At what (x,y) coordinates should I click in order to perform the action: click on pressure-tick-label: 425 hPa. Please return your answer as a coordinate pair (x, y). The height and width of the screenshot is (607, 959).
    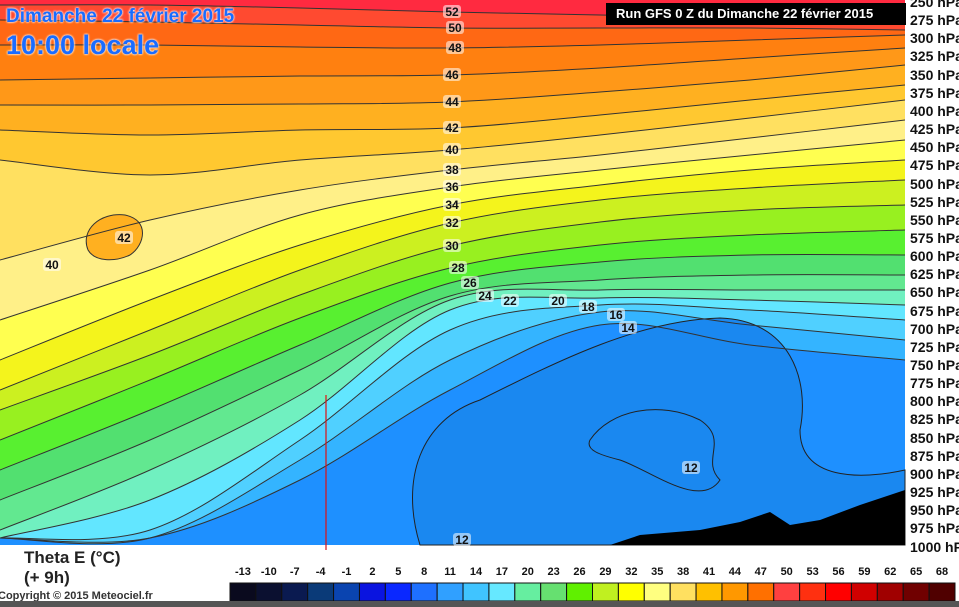
    Looking at the image, I should click on (934, 129).